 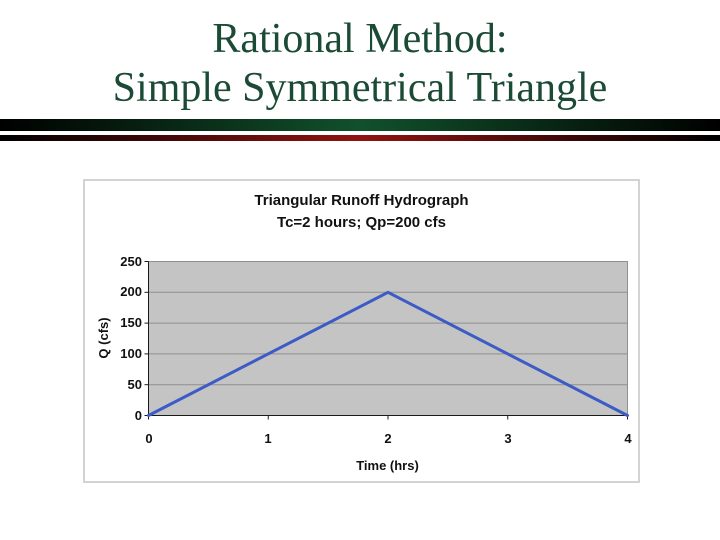 I want to click on x-tick-label: 4, so click(x=628, y=438).